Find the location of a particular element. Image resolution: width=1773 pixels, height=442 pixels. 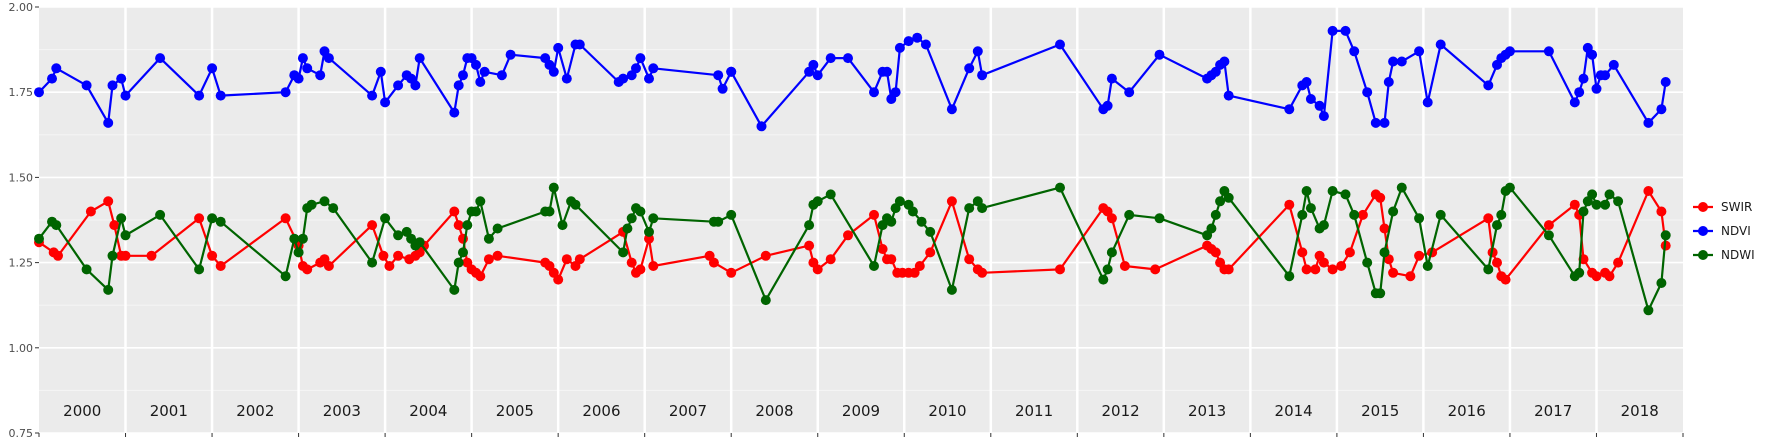

legend-label-ndwi: NDWI is located at coordinates (1738, 255).